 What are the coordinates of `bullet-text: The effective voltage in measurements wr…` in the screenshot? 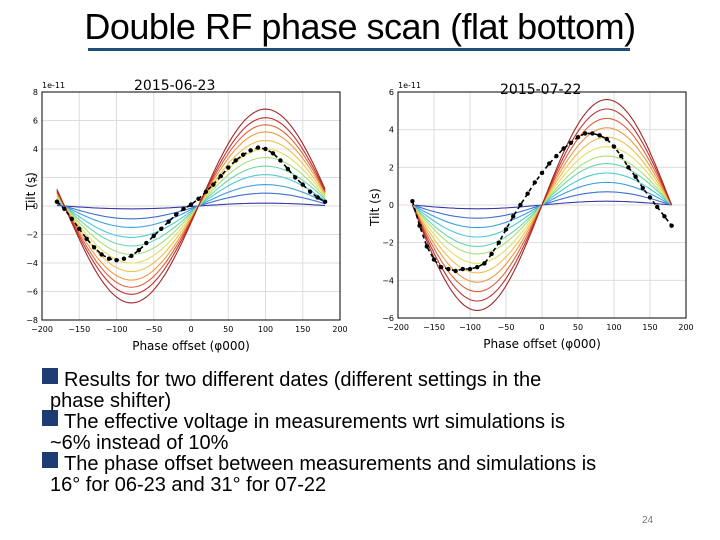 It's located at (314, 422).